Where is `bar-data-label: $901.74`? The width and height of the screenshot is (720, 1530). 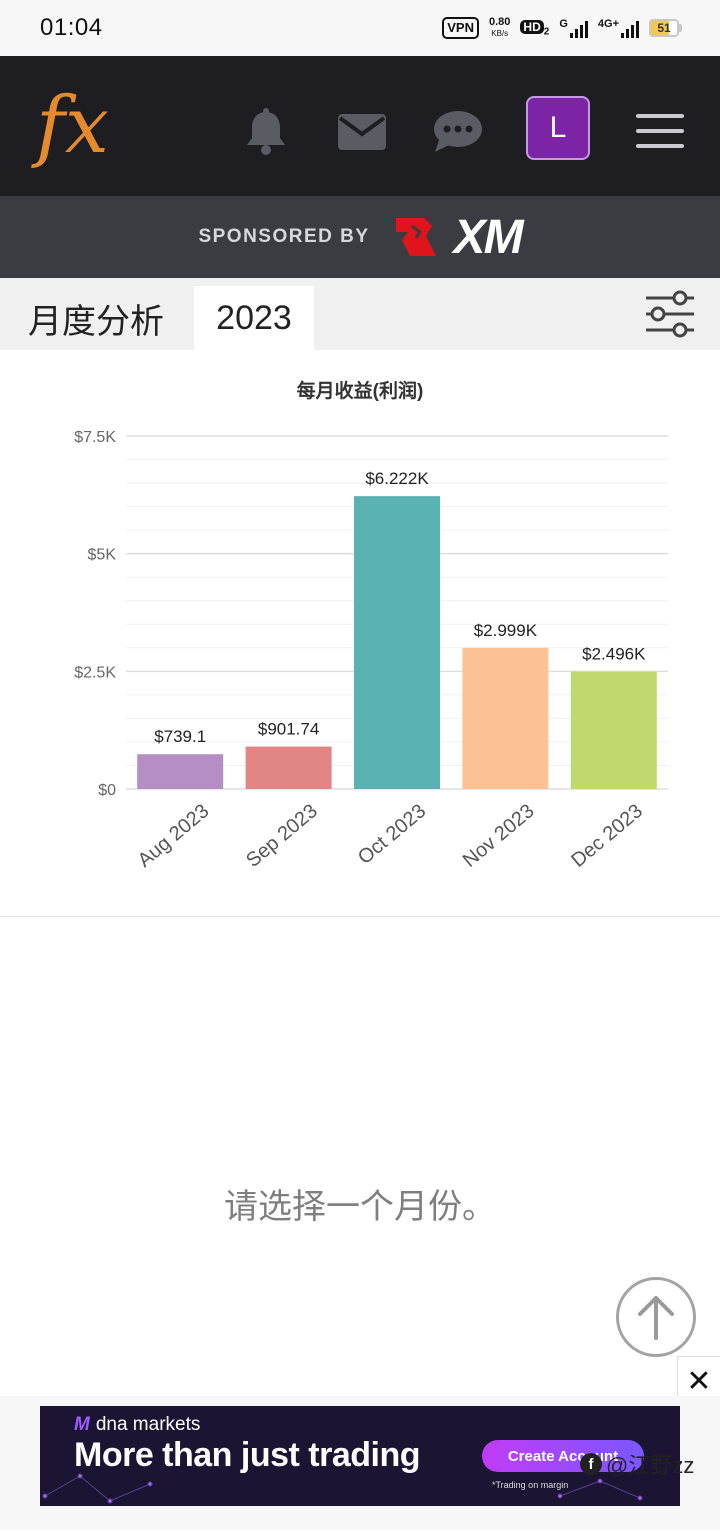
bar-data-label: $901.74 is located at coordinates (288, 729).